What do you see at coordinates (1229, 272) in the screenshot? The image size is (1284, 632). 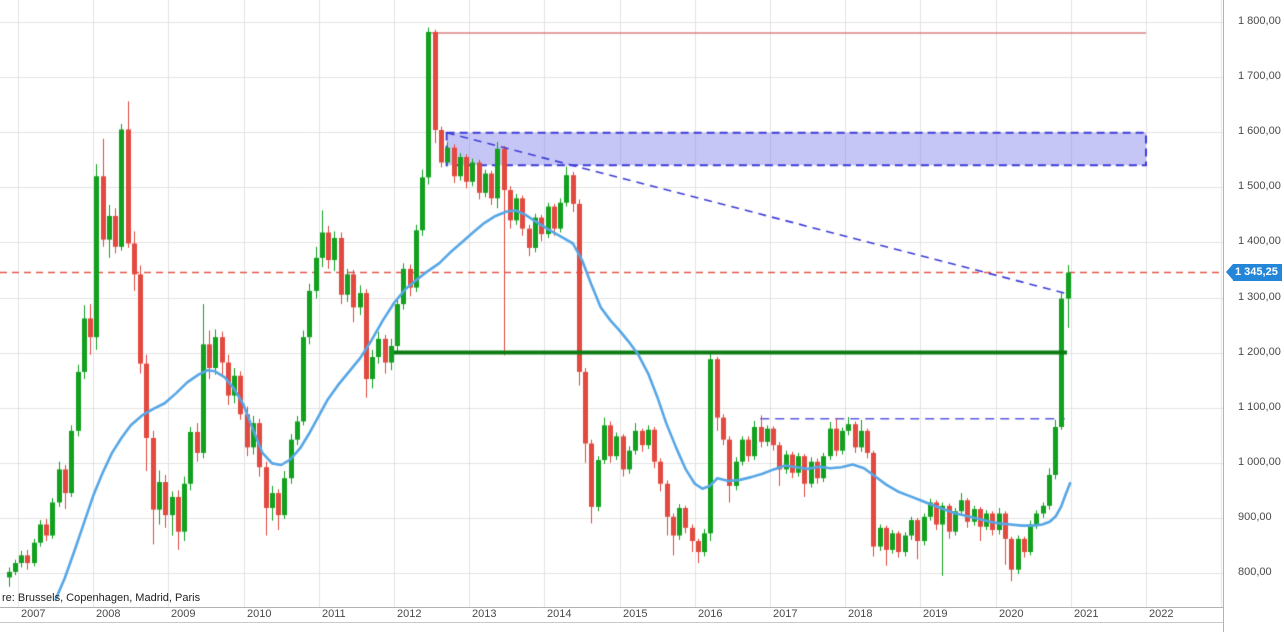 I see `price-tag-arrow-icon` at bounding box center [1229, 272].